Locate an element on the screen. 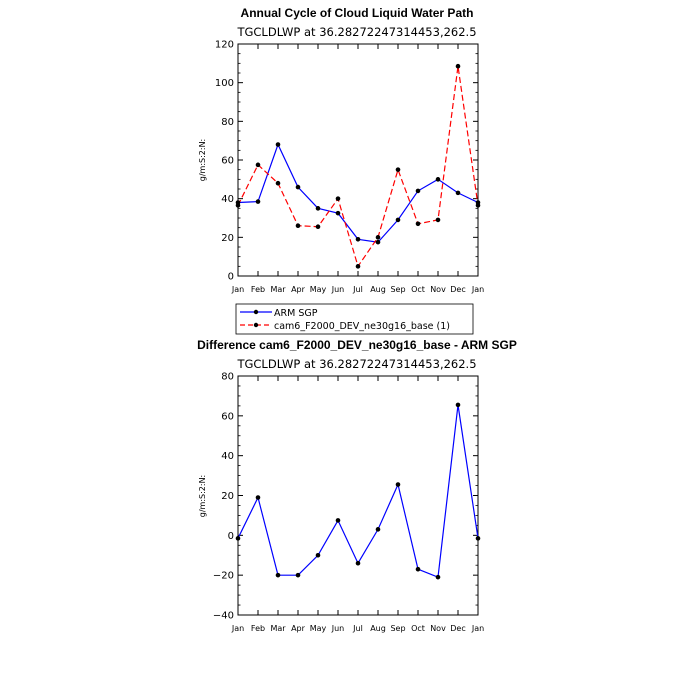 This screenshot has height=675, width=675. c2-plot-frame is located at coordinates (358, 495).